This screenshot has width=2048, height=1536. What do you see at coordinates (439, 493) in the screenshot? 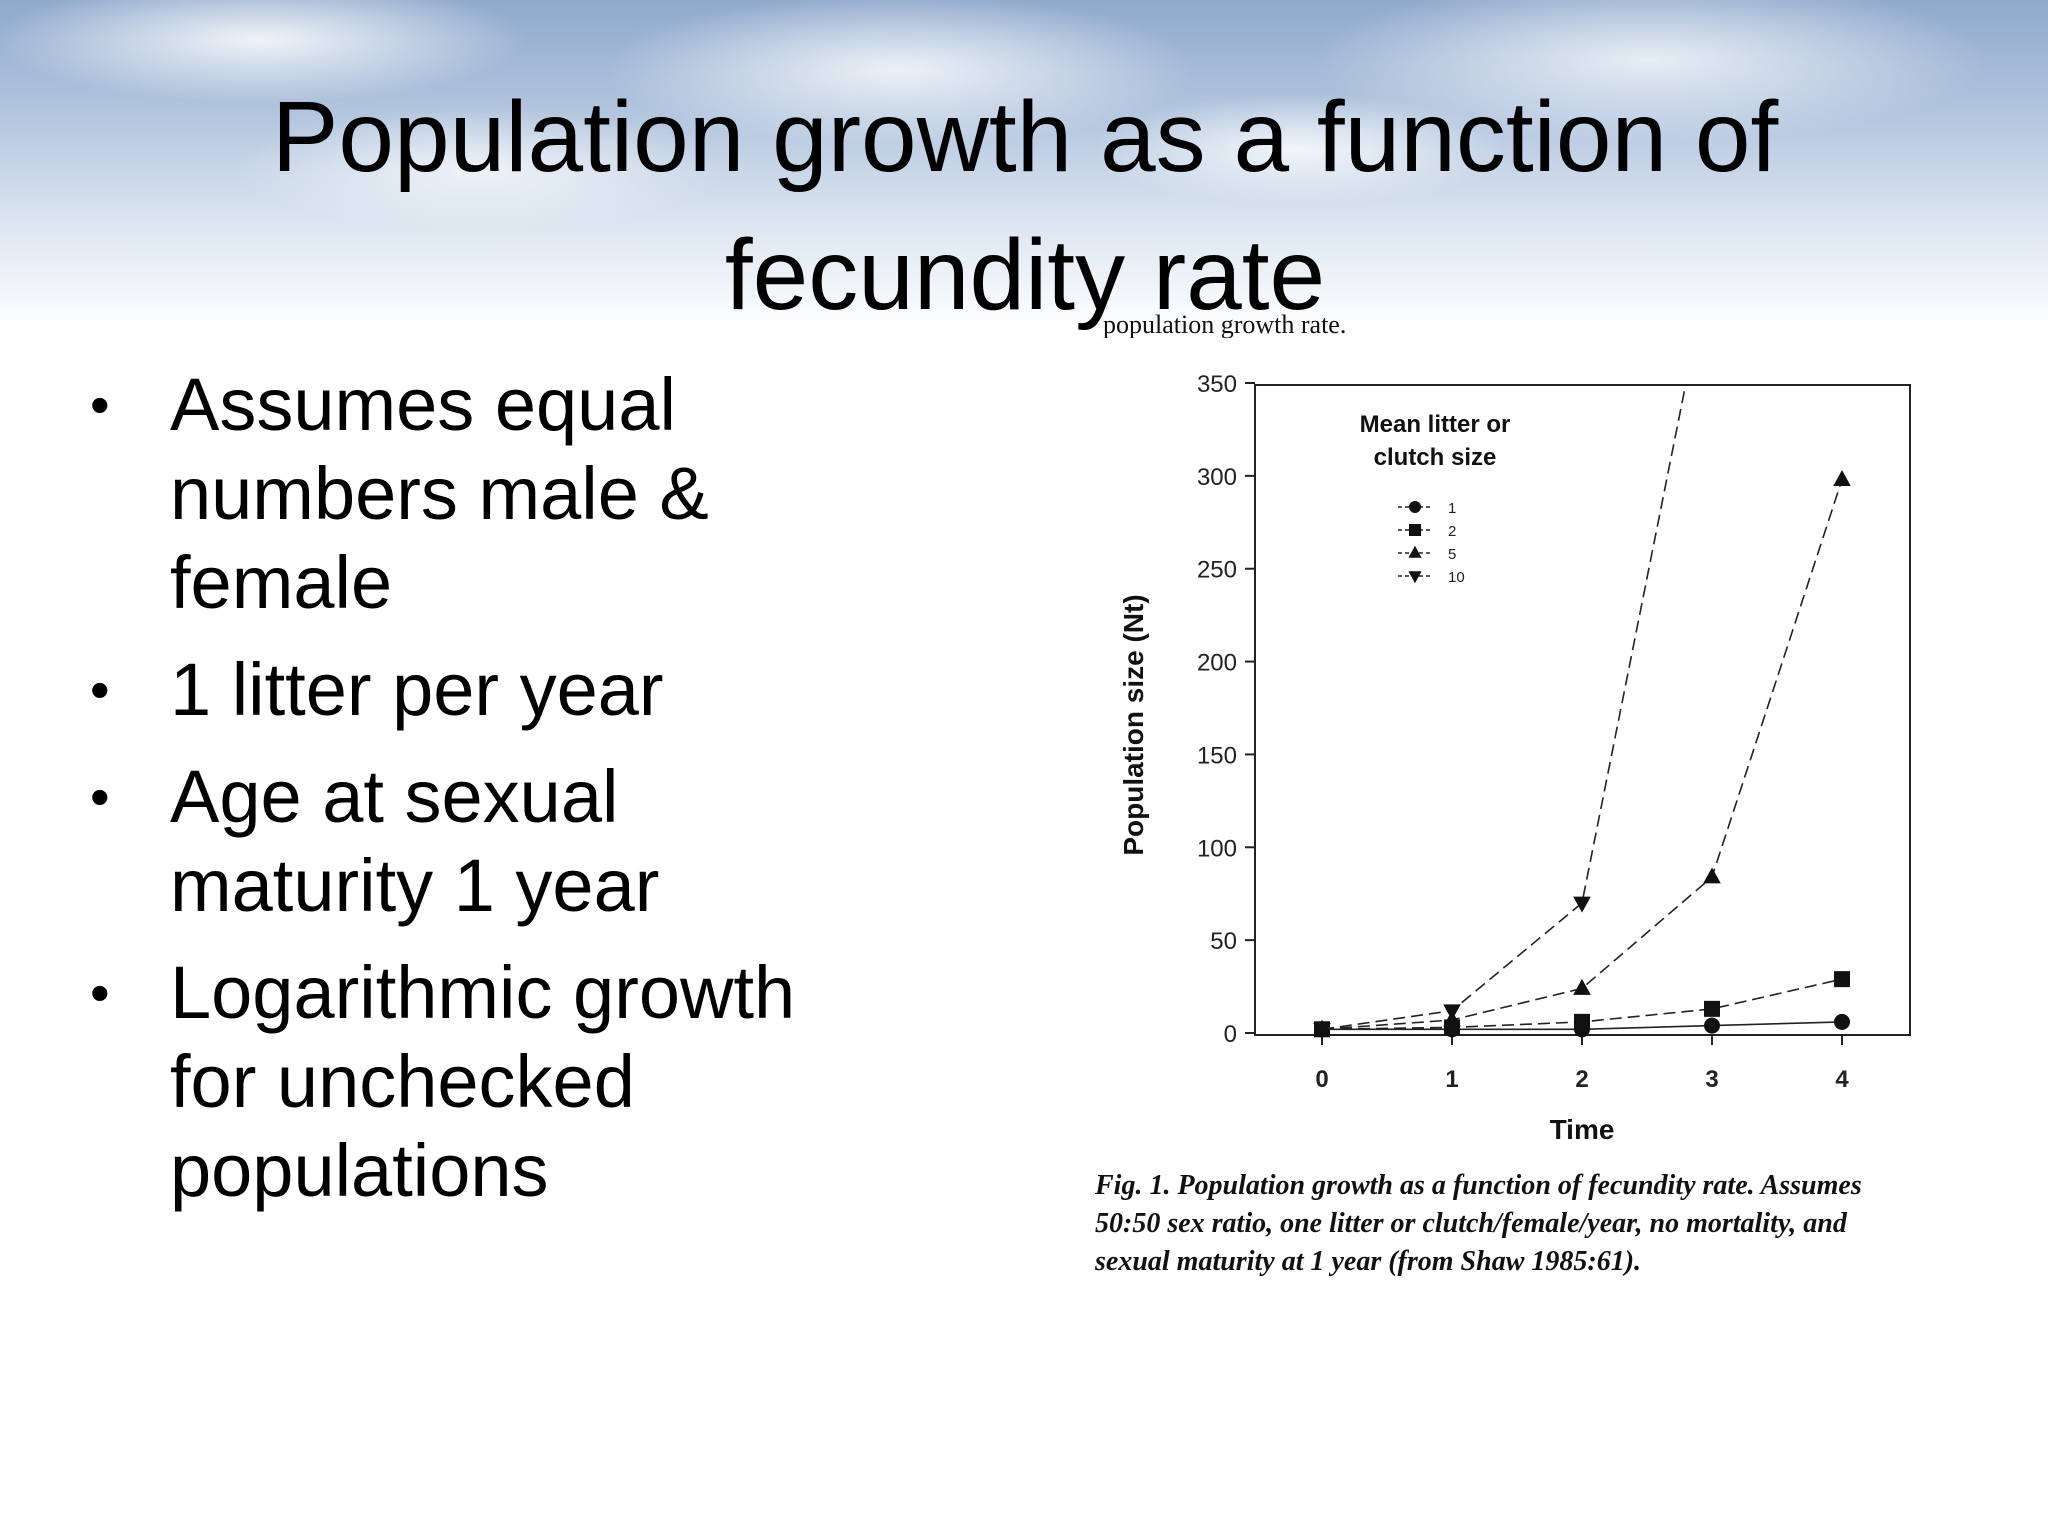
I see `bullet-text: Assumes equal numbers male & female` at bounding box center [439, 493].